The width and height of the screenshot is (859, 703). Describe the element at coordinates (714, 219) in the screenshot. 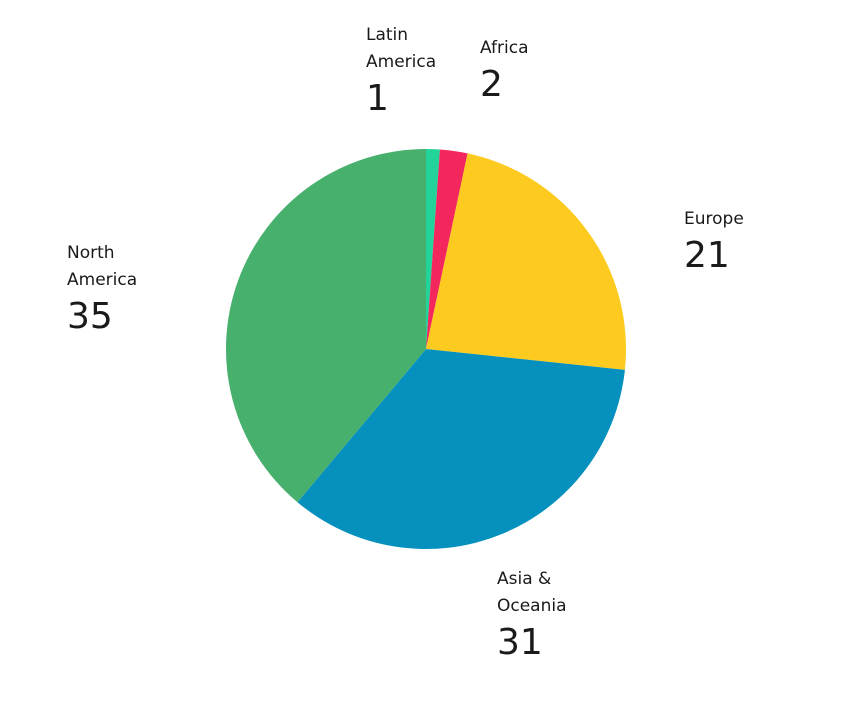

I see `label-europe-name: Europe` at that location.